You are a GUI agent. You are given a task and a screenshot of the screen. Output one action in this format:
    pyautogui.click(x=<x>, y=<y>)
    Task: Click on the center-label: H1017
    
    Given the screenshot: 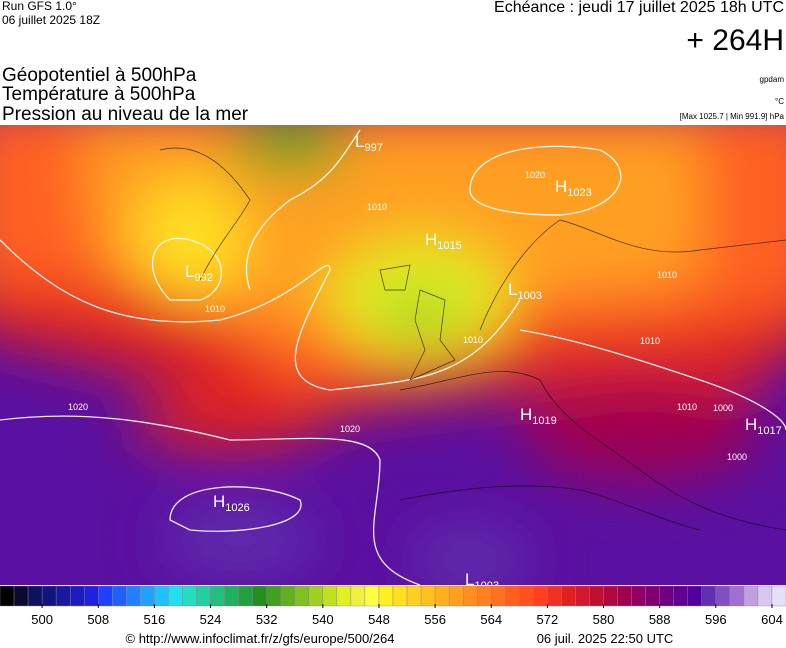 What is the action you would take?
    pyautogui.click(x=763, y=426)
    